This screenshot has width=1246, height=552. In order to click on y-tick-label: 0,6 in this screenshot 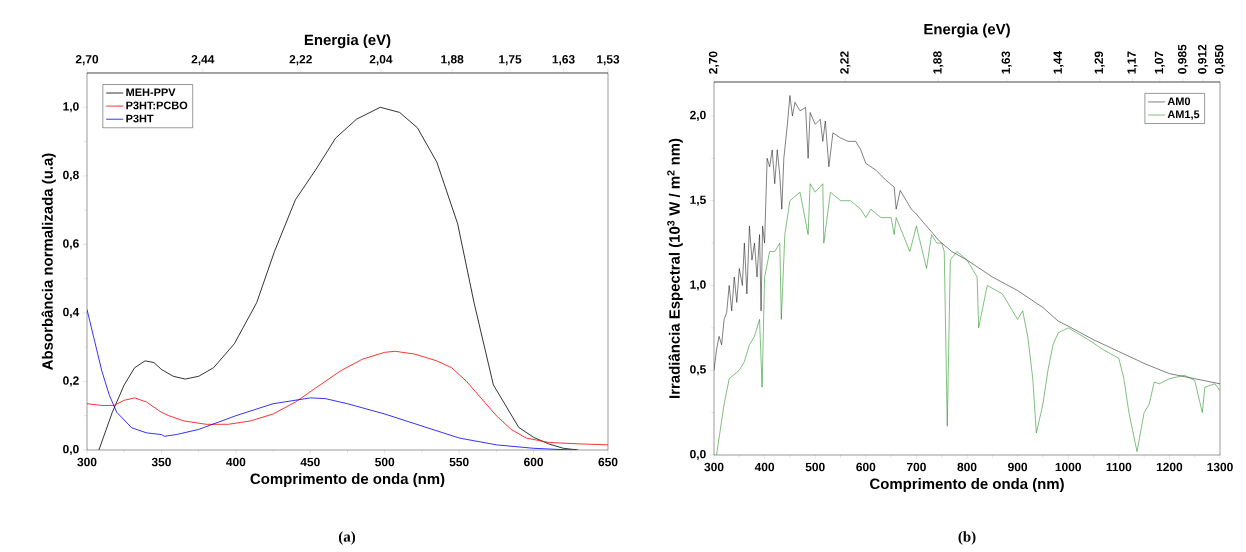, I will do `click(71, 244)`.